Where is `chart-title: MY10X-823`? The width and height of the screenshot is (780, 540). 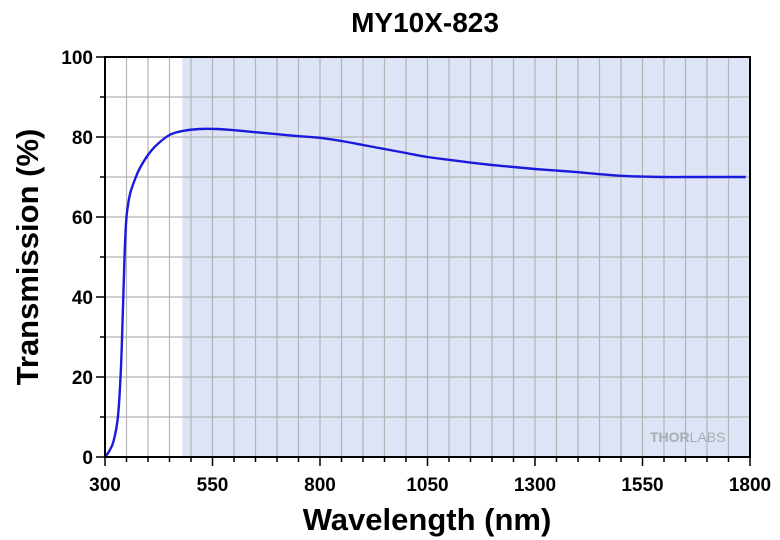 chart-title: MY10X-823 is located at coordinates (425, 22).